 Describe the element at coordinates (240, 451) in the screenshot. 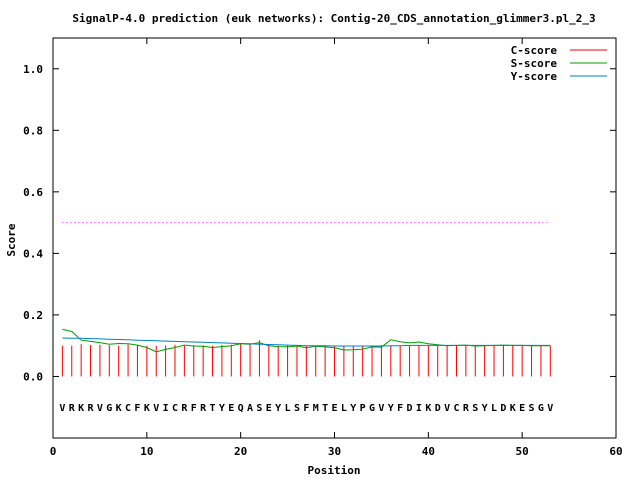

I see `x-tick-label: 20` at that location.